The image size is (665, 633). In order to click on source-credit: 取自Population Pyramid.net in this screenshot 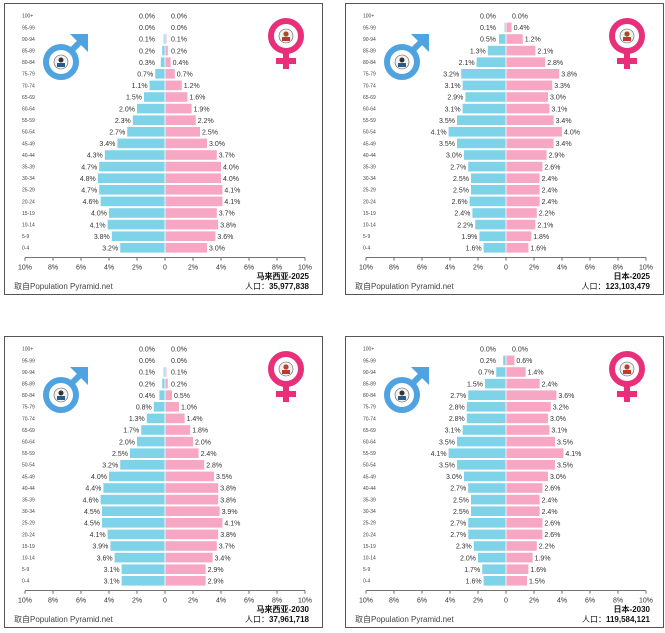, I will do `click(404, 619)`.